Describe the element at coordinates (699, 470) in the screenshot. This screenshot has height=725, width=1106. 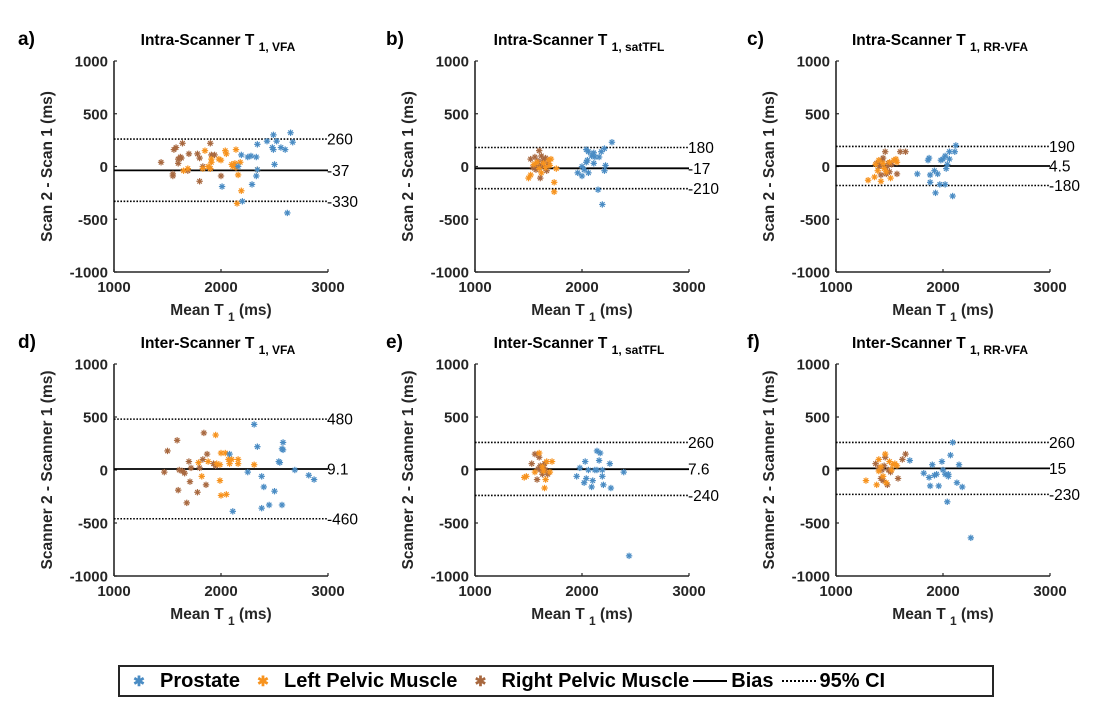
I see `bias-label: 7.6` at that location.